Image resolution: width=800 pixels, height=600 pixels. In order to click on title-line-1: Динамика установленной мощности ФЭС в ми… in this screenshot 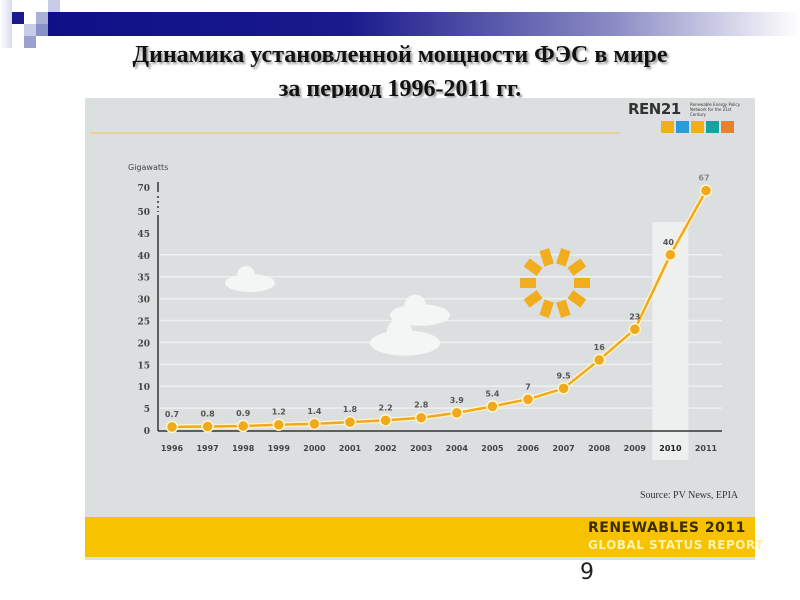, I will do `click(400, 55)`.